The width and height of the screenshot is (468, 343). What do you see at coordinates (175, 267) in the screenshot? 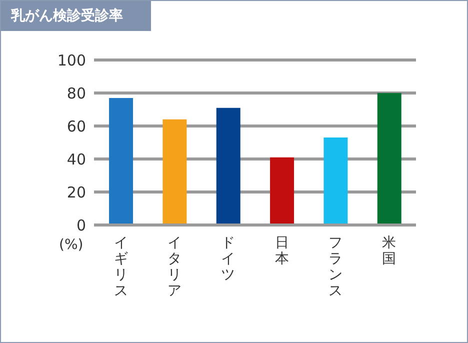
I see `x-tick-label: イタリア` at bounding box center [175, 267].